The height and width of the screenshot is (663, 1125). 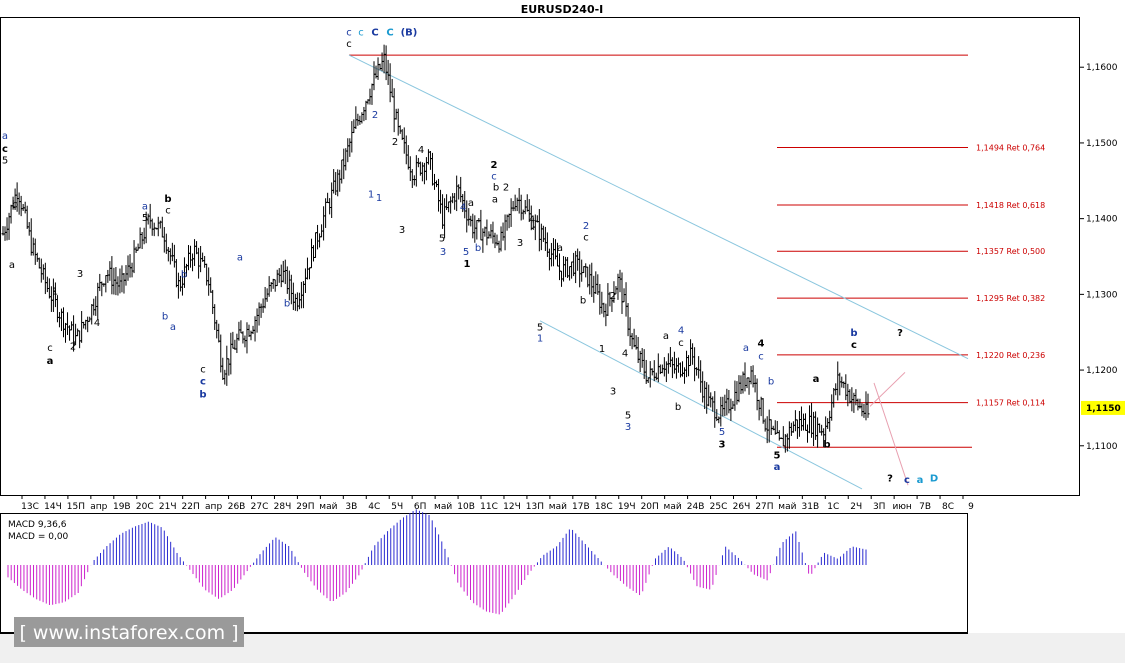 What do you see at coordinates (887, 389) in the screenshot?
I see `projection-up-line` at bounding box center [887, 389].